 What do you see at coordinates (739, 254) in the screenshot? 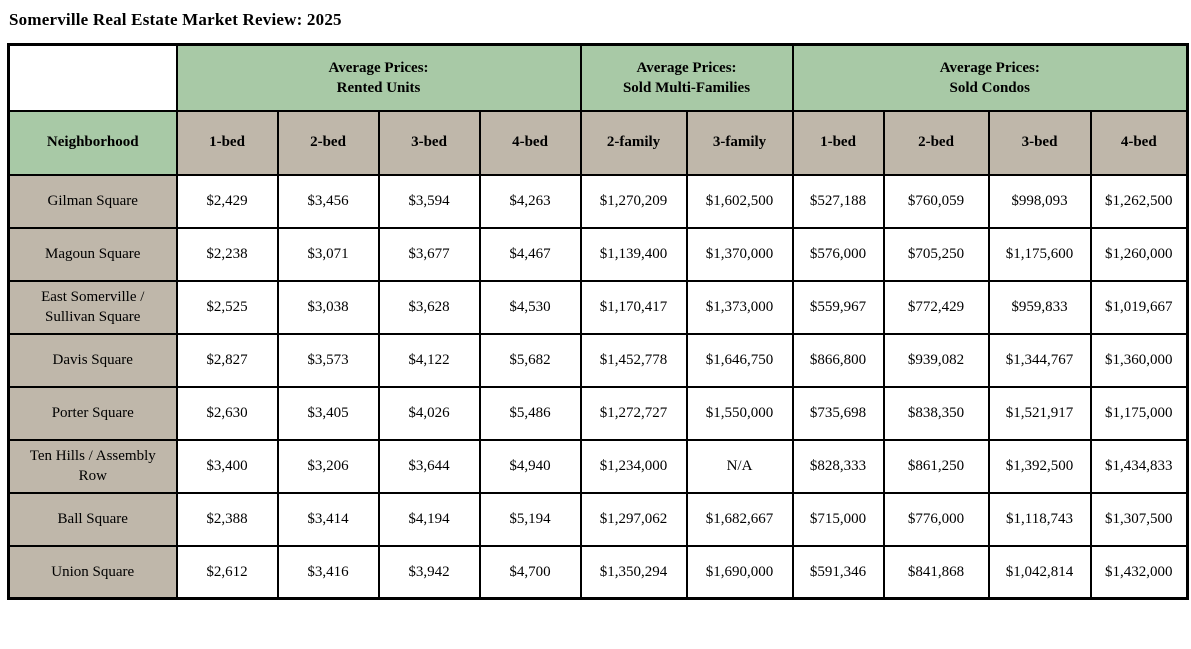
I see `price-cell: $1,370,000` at bounding box center [739, 254].